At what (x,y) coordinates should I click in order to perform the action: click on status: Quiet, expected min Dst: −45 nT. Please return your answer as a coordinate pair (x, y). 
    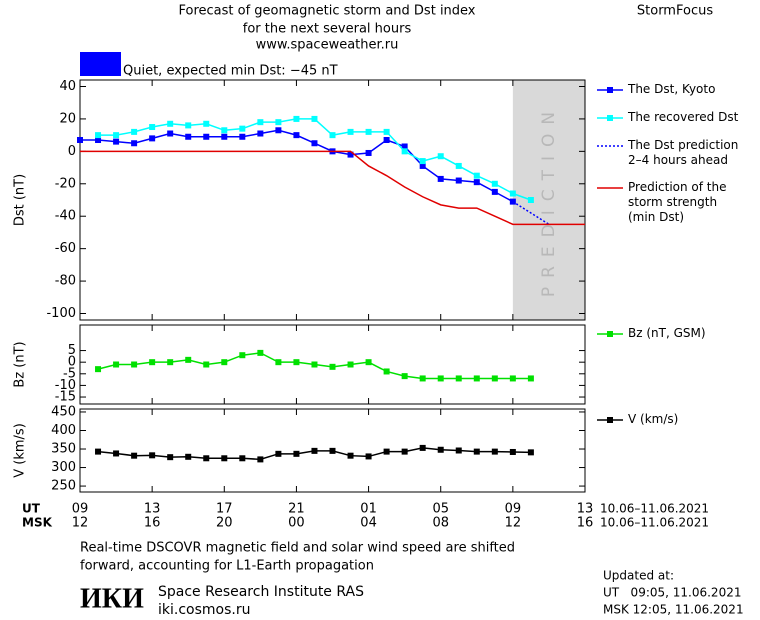
    Looking at the image, I should click on (230, 71).